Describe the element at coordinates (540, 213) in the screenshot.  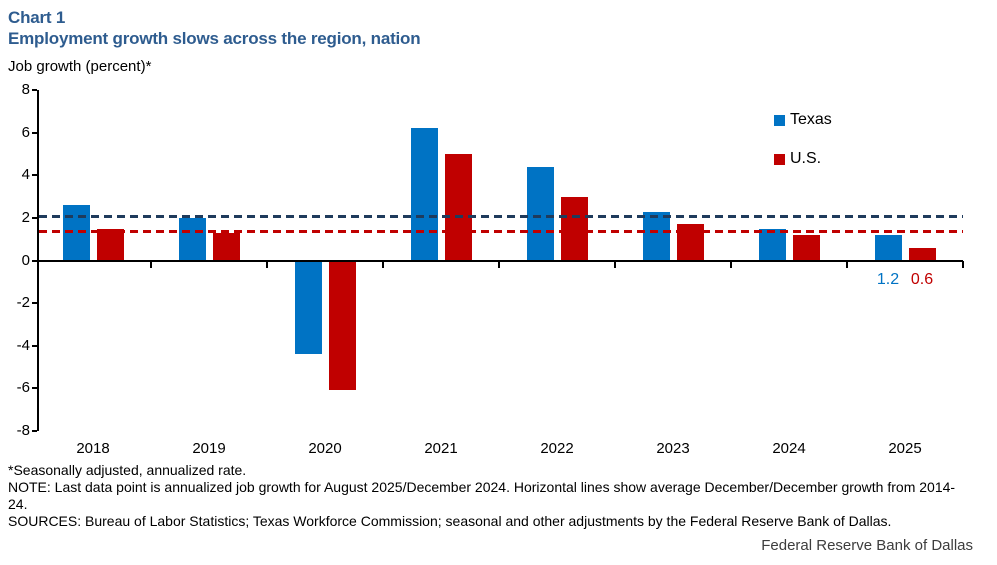
I see `bar-texas-2022` at that location.